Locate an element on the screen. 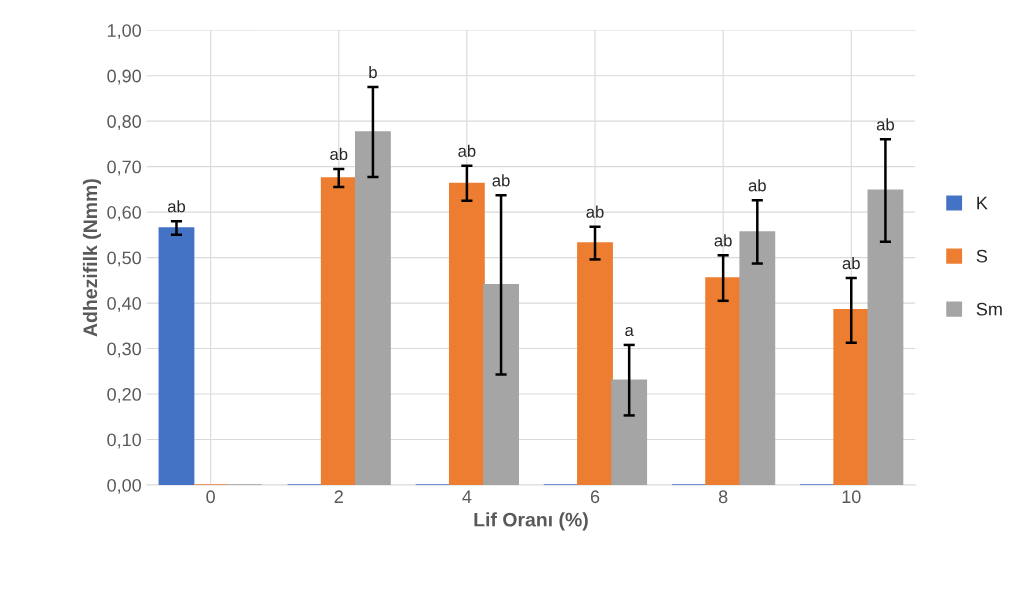 This screenshot has height=604, width=1025. y-tick-label: 0,80 is located at coordinates (124, 123).